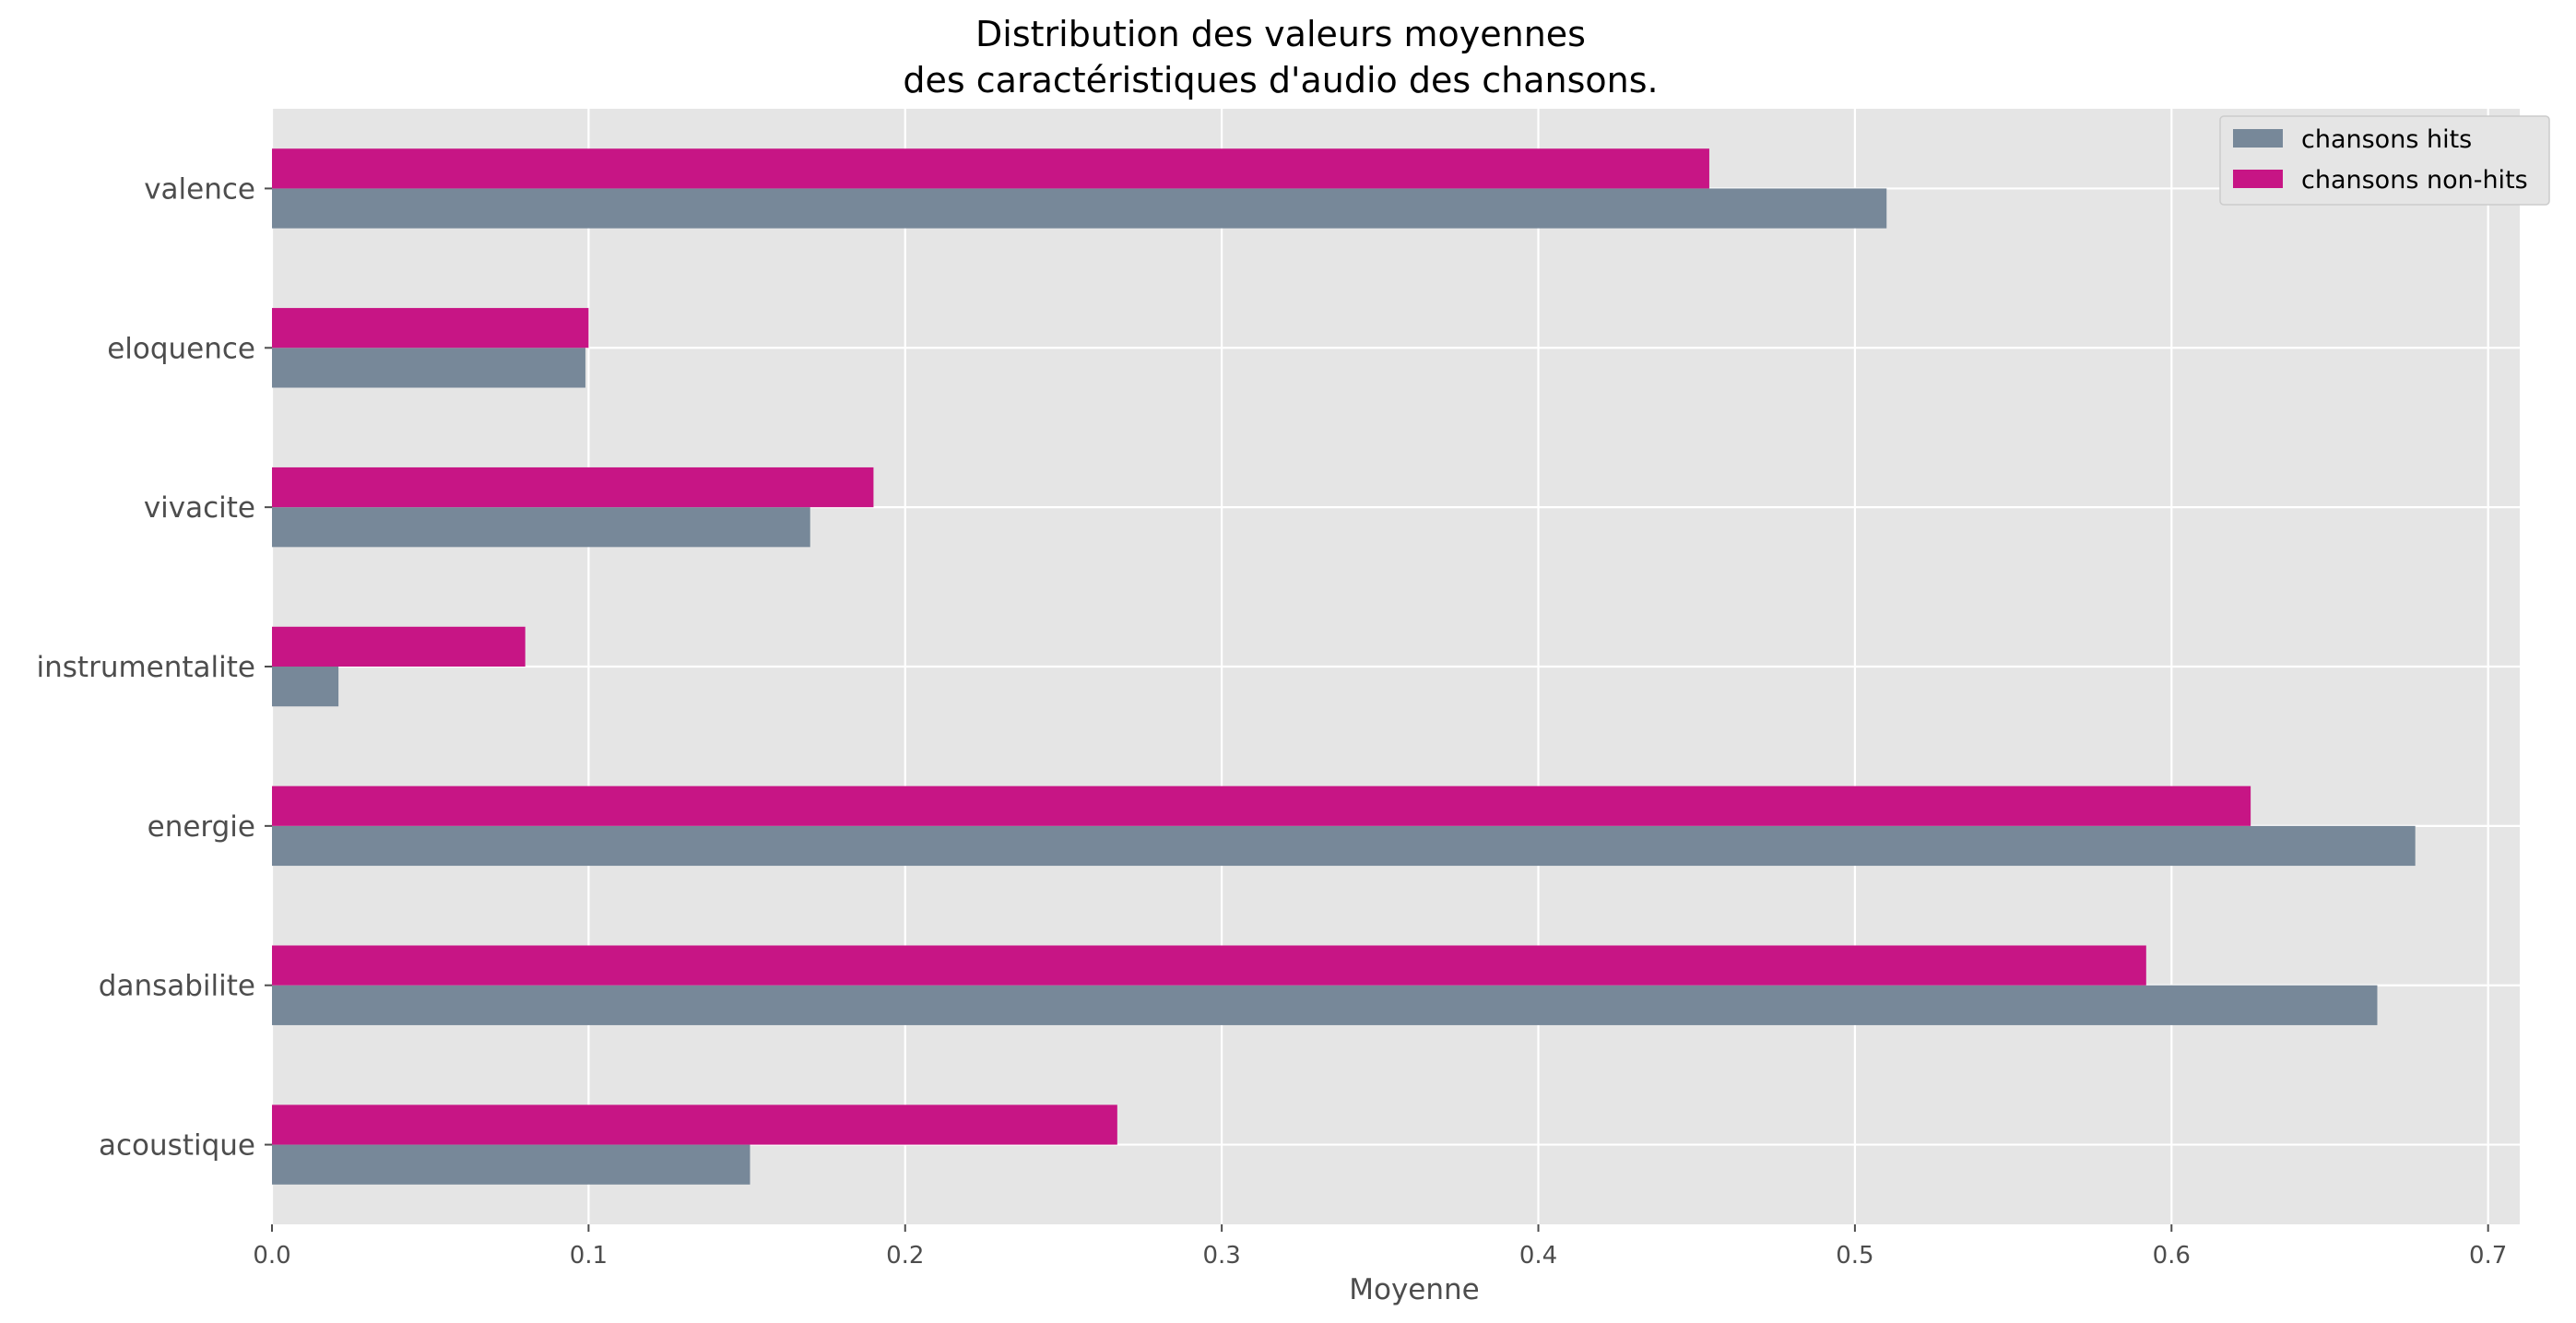  Describe the element at coordinates (511, 1164) in the screenshot. I see `bar-hits-acoustique` at that location.